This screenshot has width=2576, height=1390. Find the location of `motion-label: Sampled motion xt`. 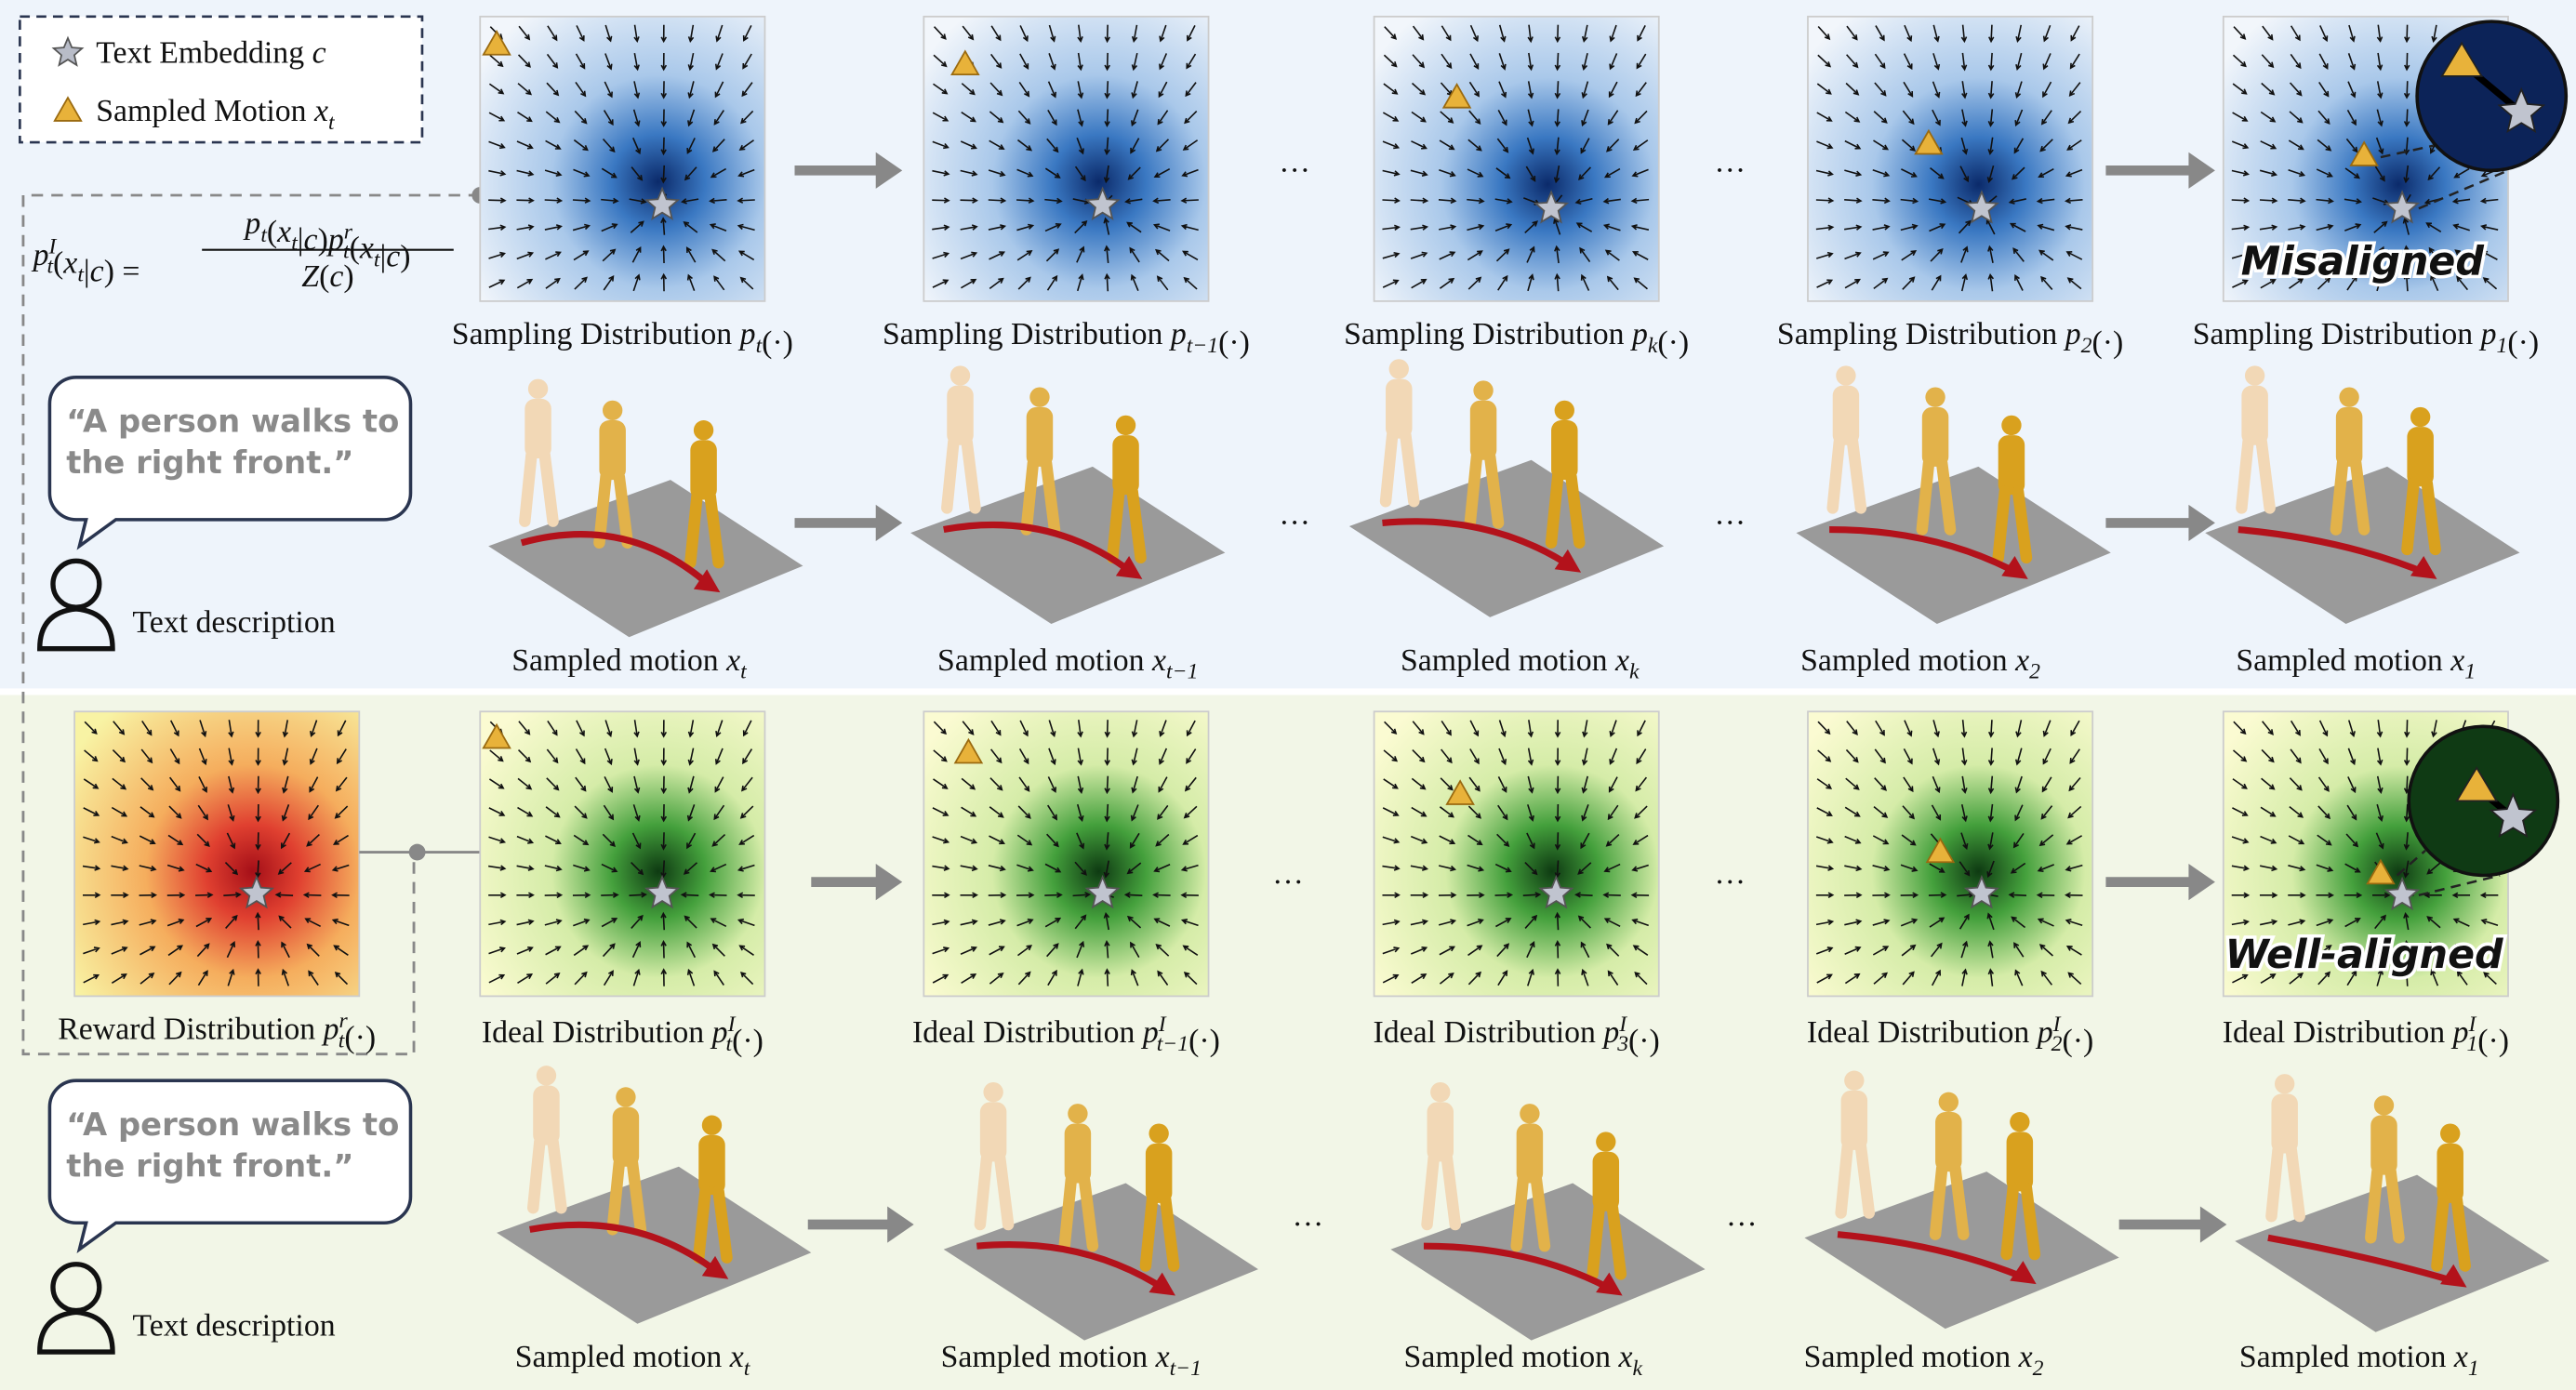

motion-label: Sampled motion xt is located at coordinates (633, 1360).